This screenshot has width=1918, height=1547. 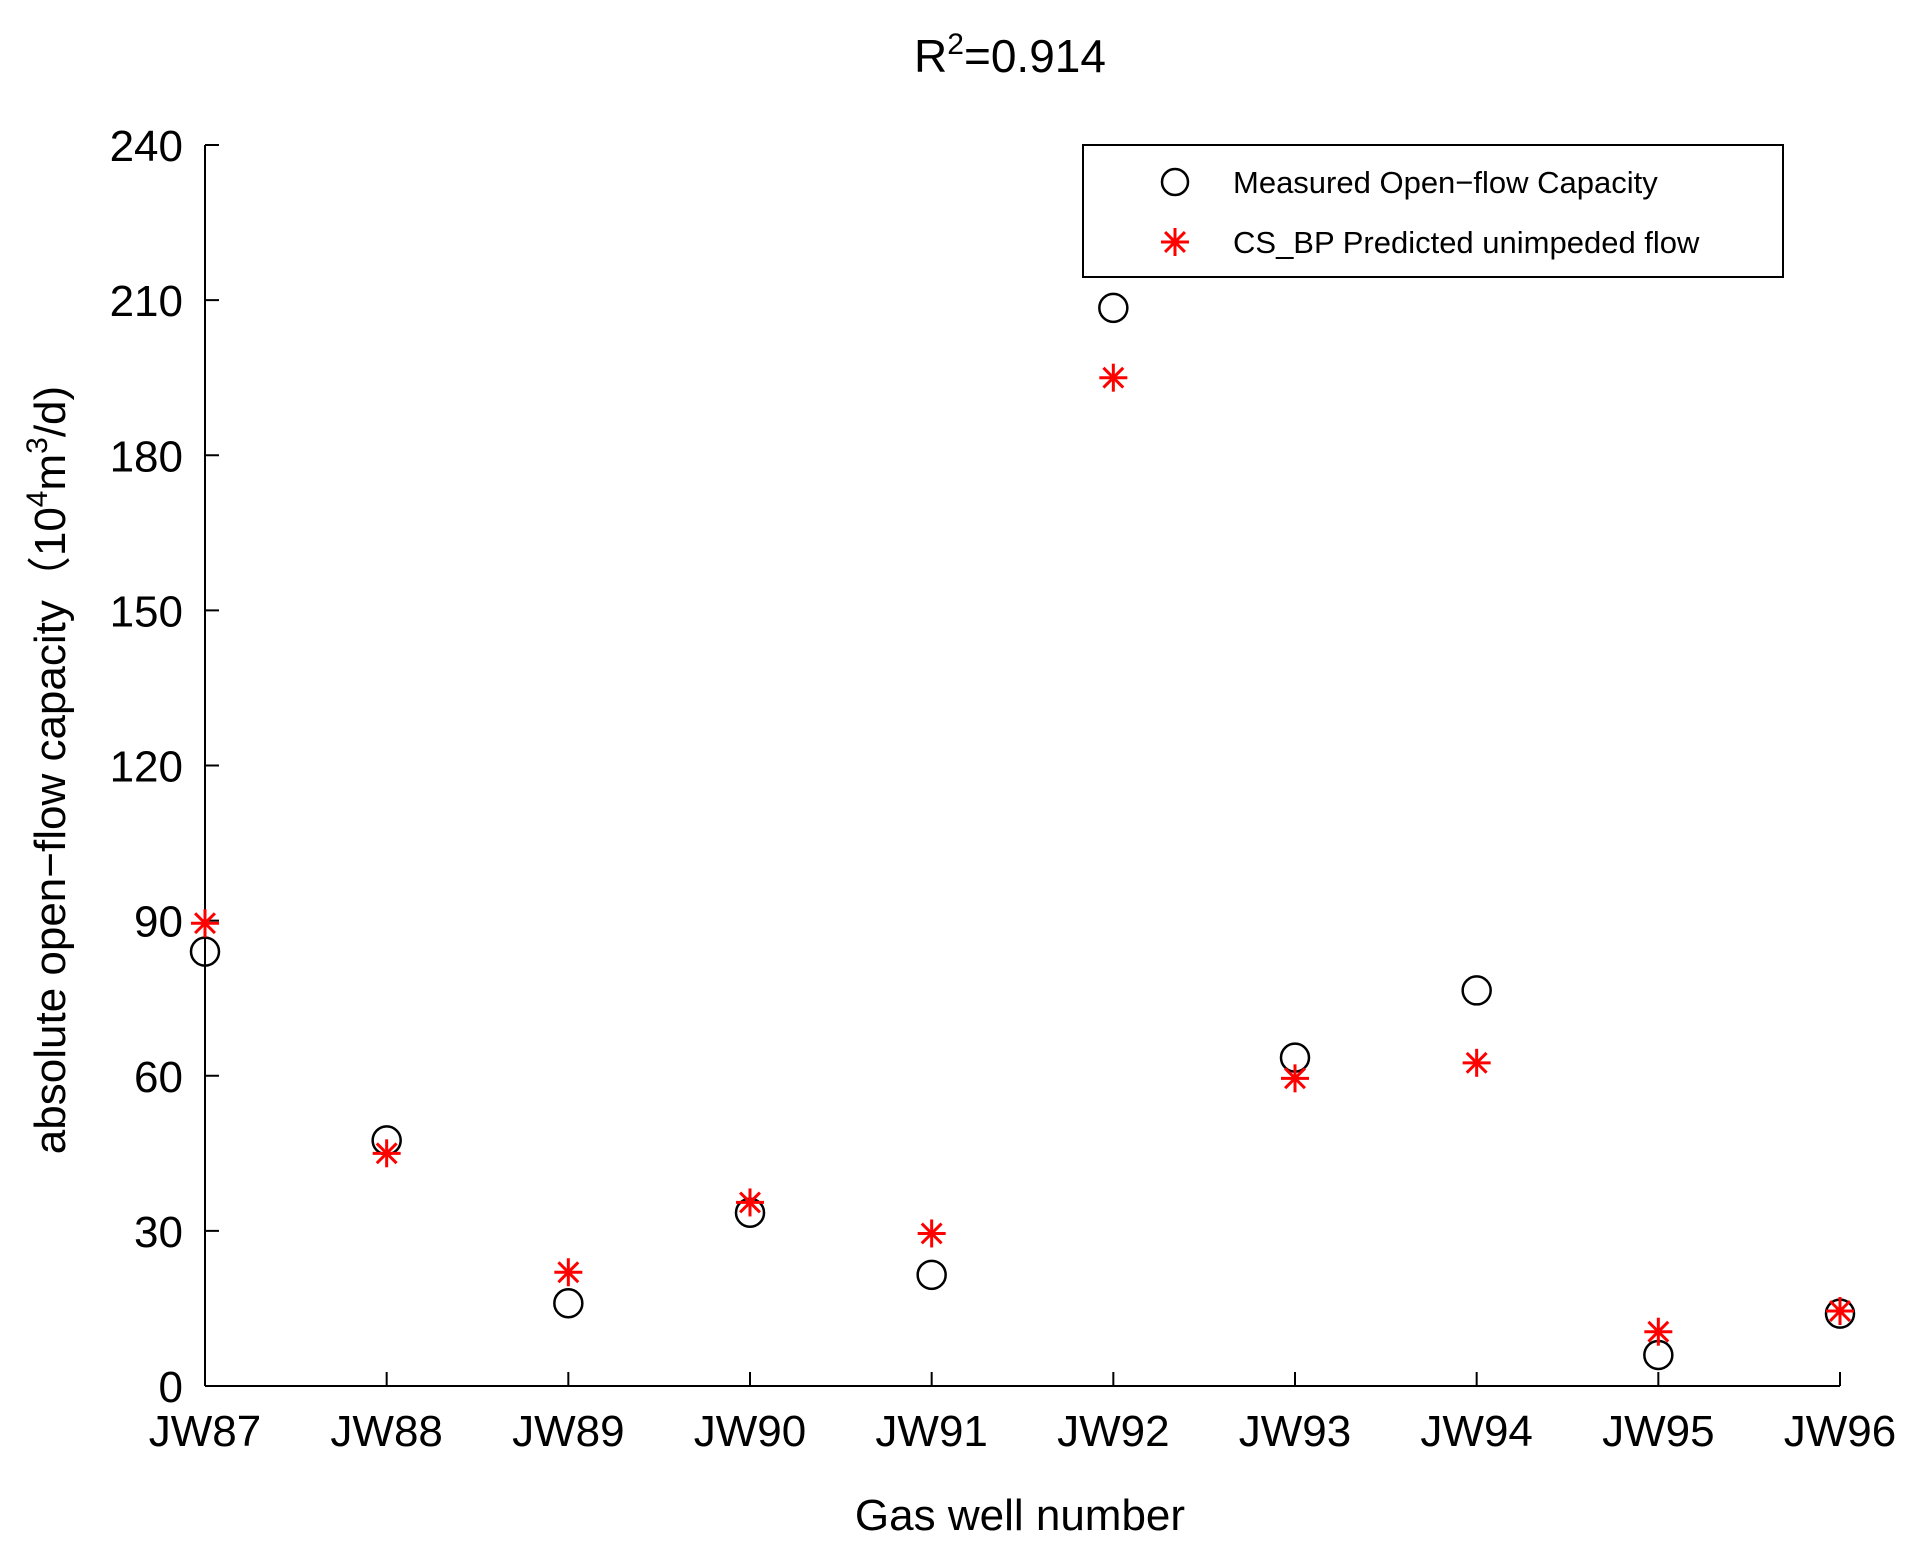 I want to click on x-tick-label: JW93, so click(x=1295, y=1431).